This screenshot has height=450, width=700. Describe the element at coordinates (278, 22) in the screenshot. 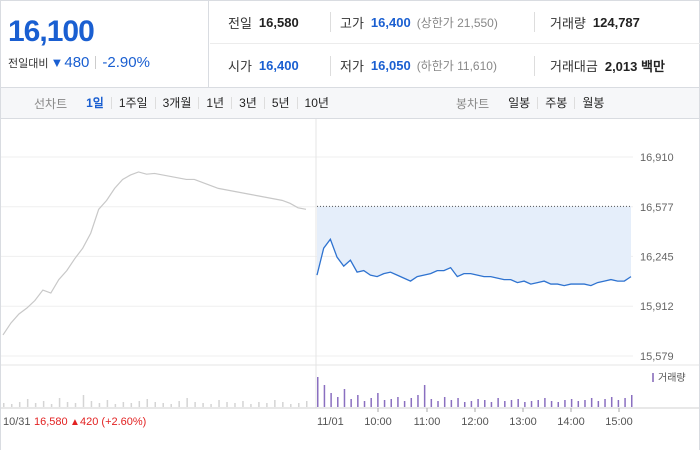

I see `stat-value: 16,580` at that location.